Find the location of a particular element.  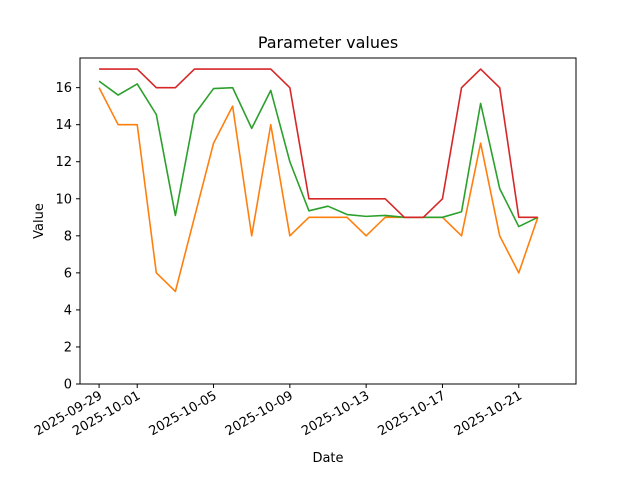

y-tick-label: 8 is located at coordinates (68, 236).